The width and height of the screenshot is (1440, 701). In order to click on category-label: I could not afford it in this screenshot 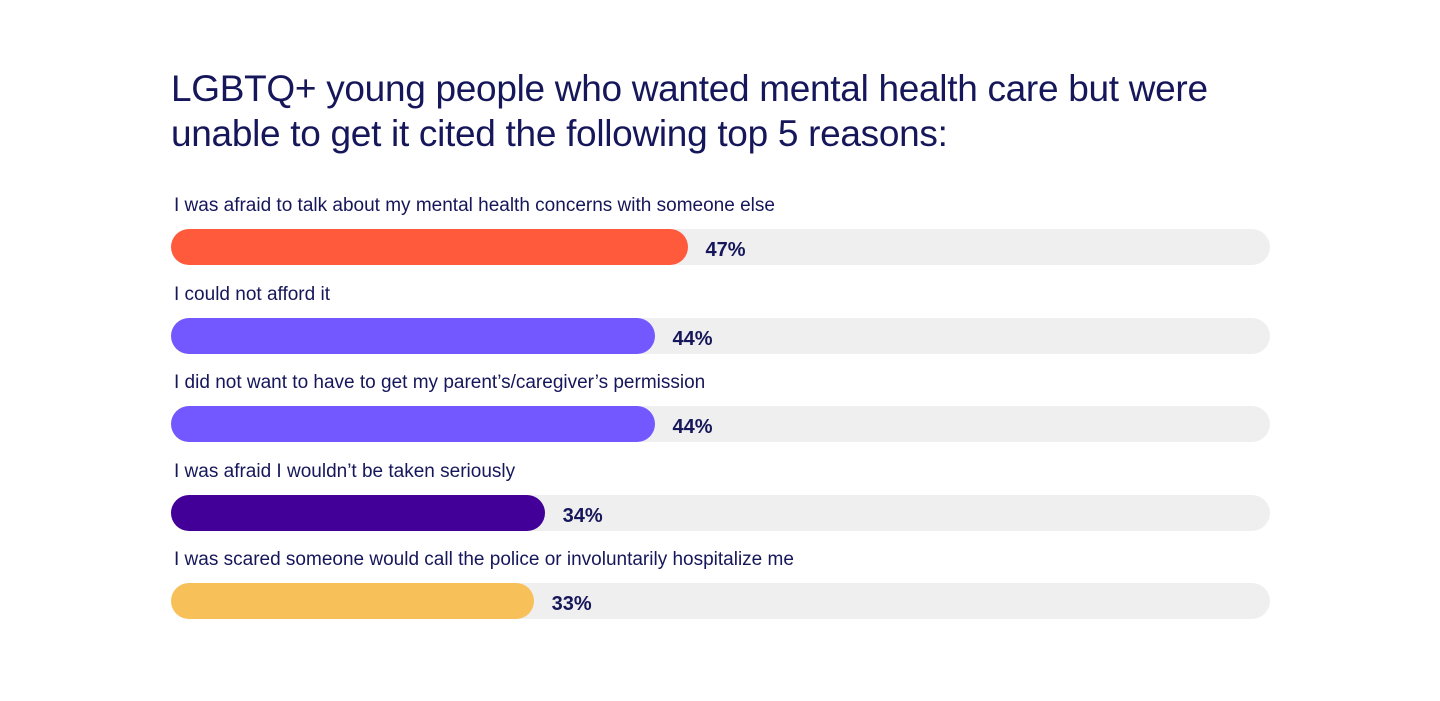, I will do `click(252, 294)`.